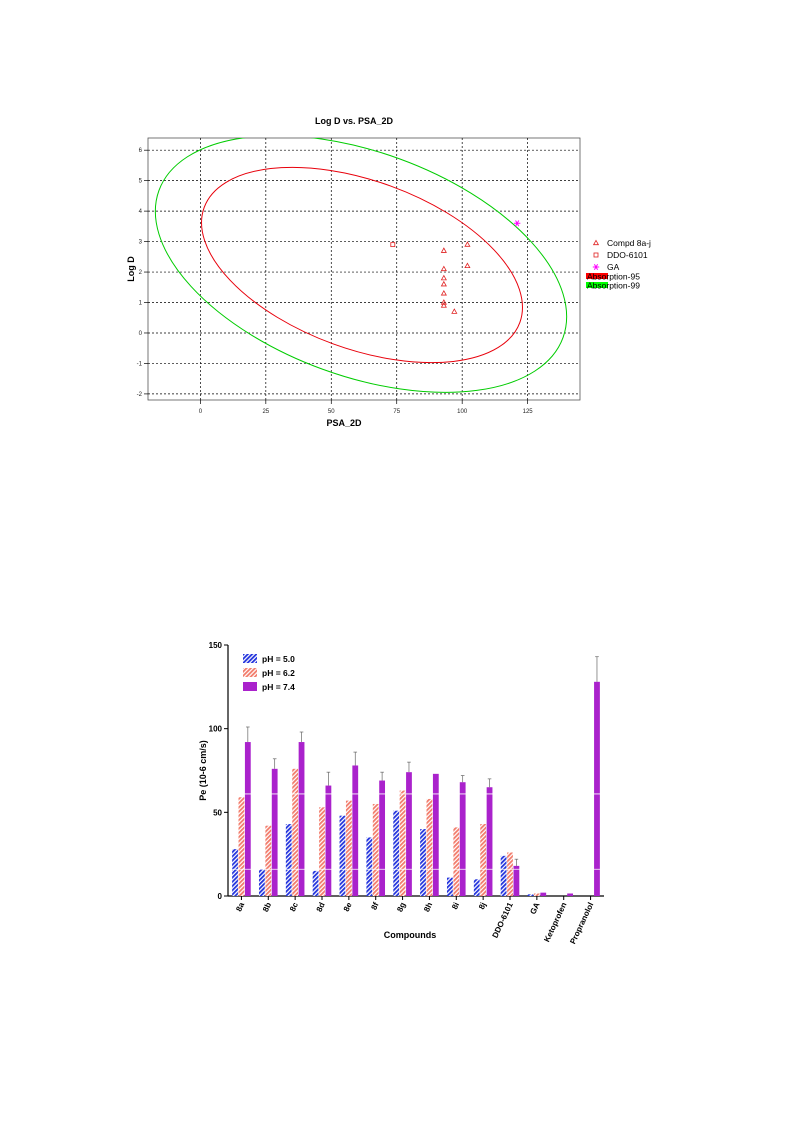 This screenshot has width=793, height=1121. I want to click on x-tick-label: GA, so click(534, 908).